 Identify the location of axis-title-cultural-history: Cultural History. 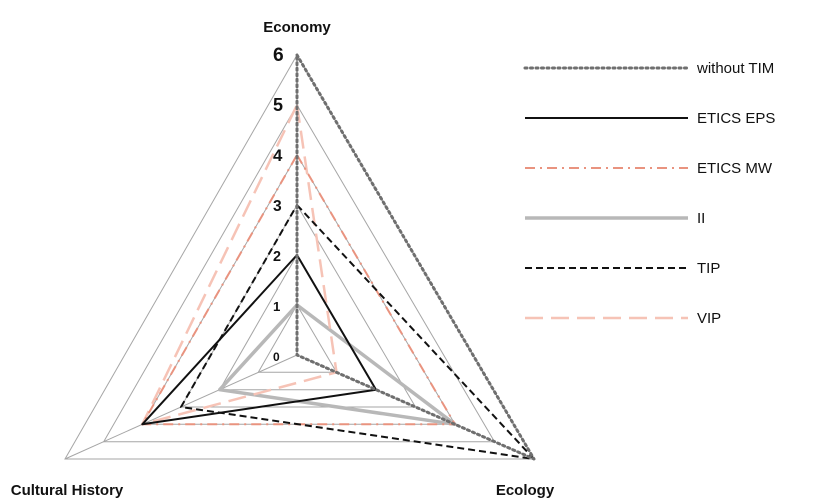
(67, 490).